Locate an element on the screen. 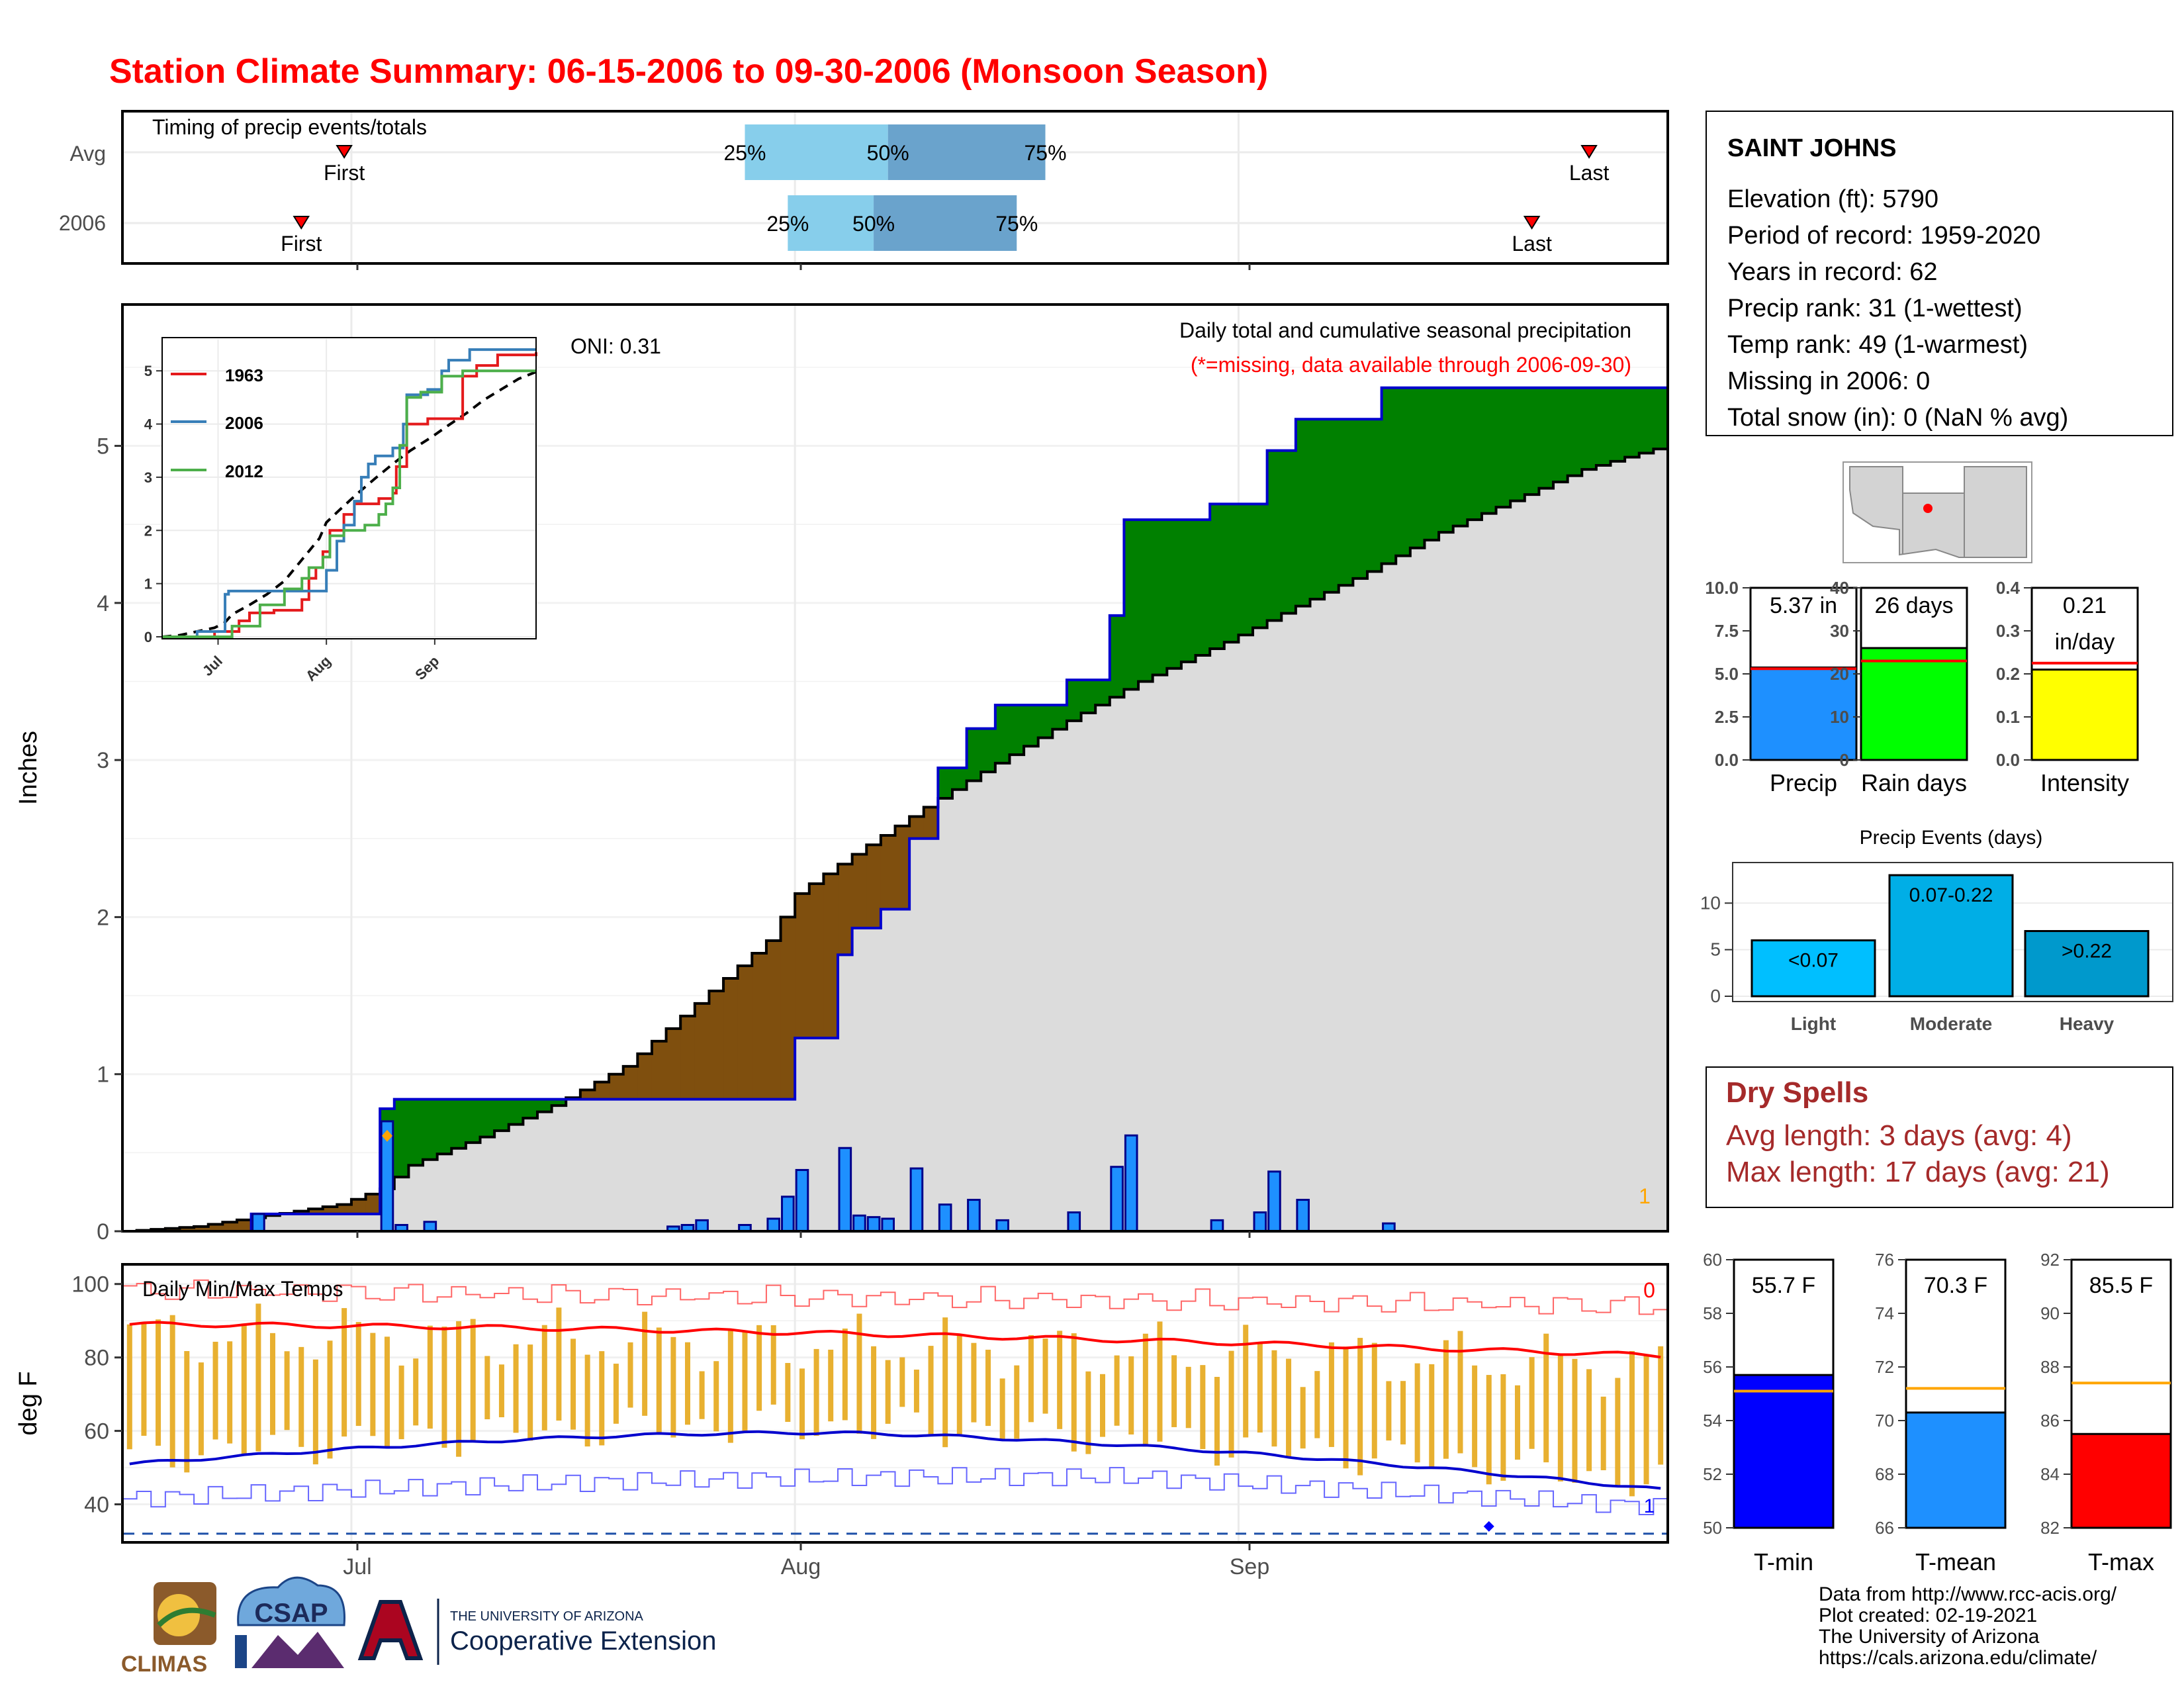 Image resolution: width=2184 pixels, height=1688 pixels. station-missing: Missing in 2006: 0 is located at coordinates (1829, 381).